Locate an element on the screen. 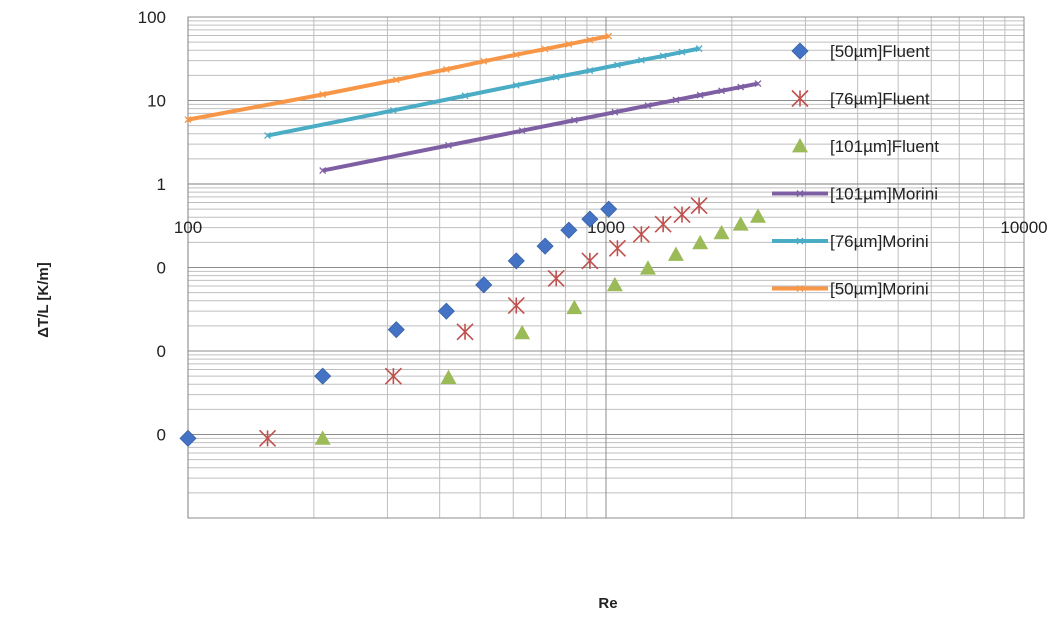 This screenshot has width=1050, height=635. legend-label: [50µm]Fluent is located at coordinates (880, 51).